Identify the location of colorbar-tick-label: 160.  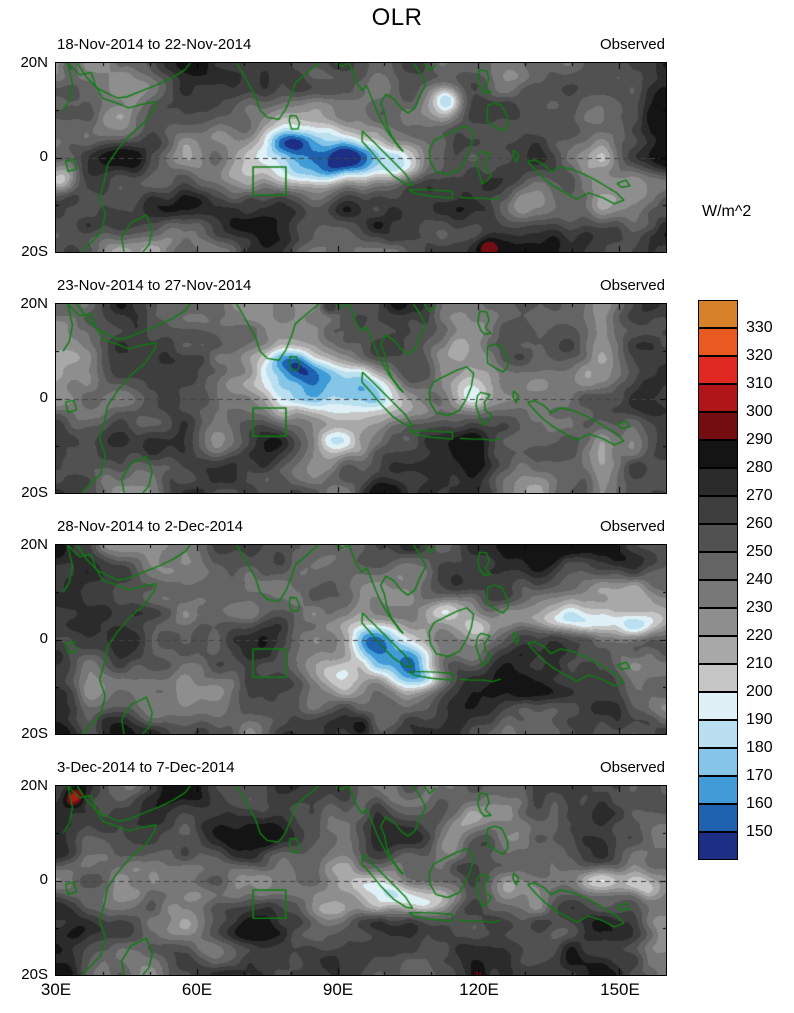
(759, 803).